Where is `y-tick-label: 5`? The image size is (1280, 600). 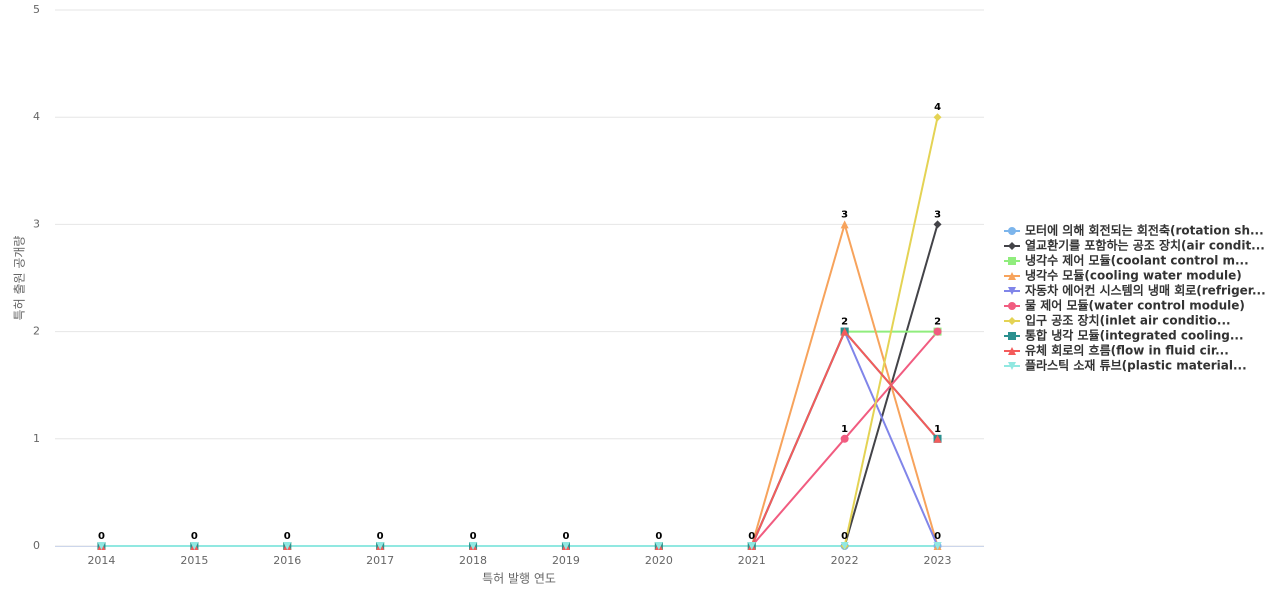 y-tick-label: 5 is located at coordinates (36, 9).